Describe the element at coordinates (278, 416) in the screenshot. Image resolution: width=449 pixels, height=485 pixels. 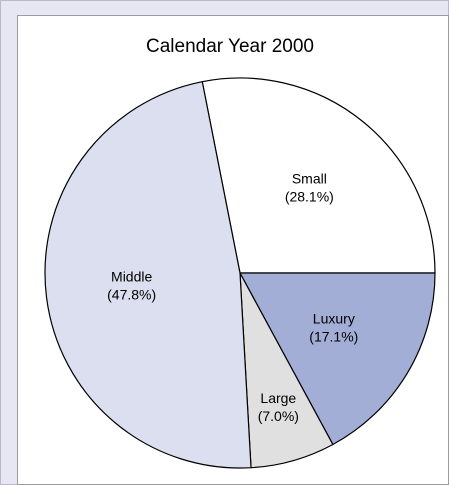
I see `slice-value-label: (7.0%)` at that location.